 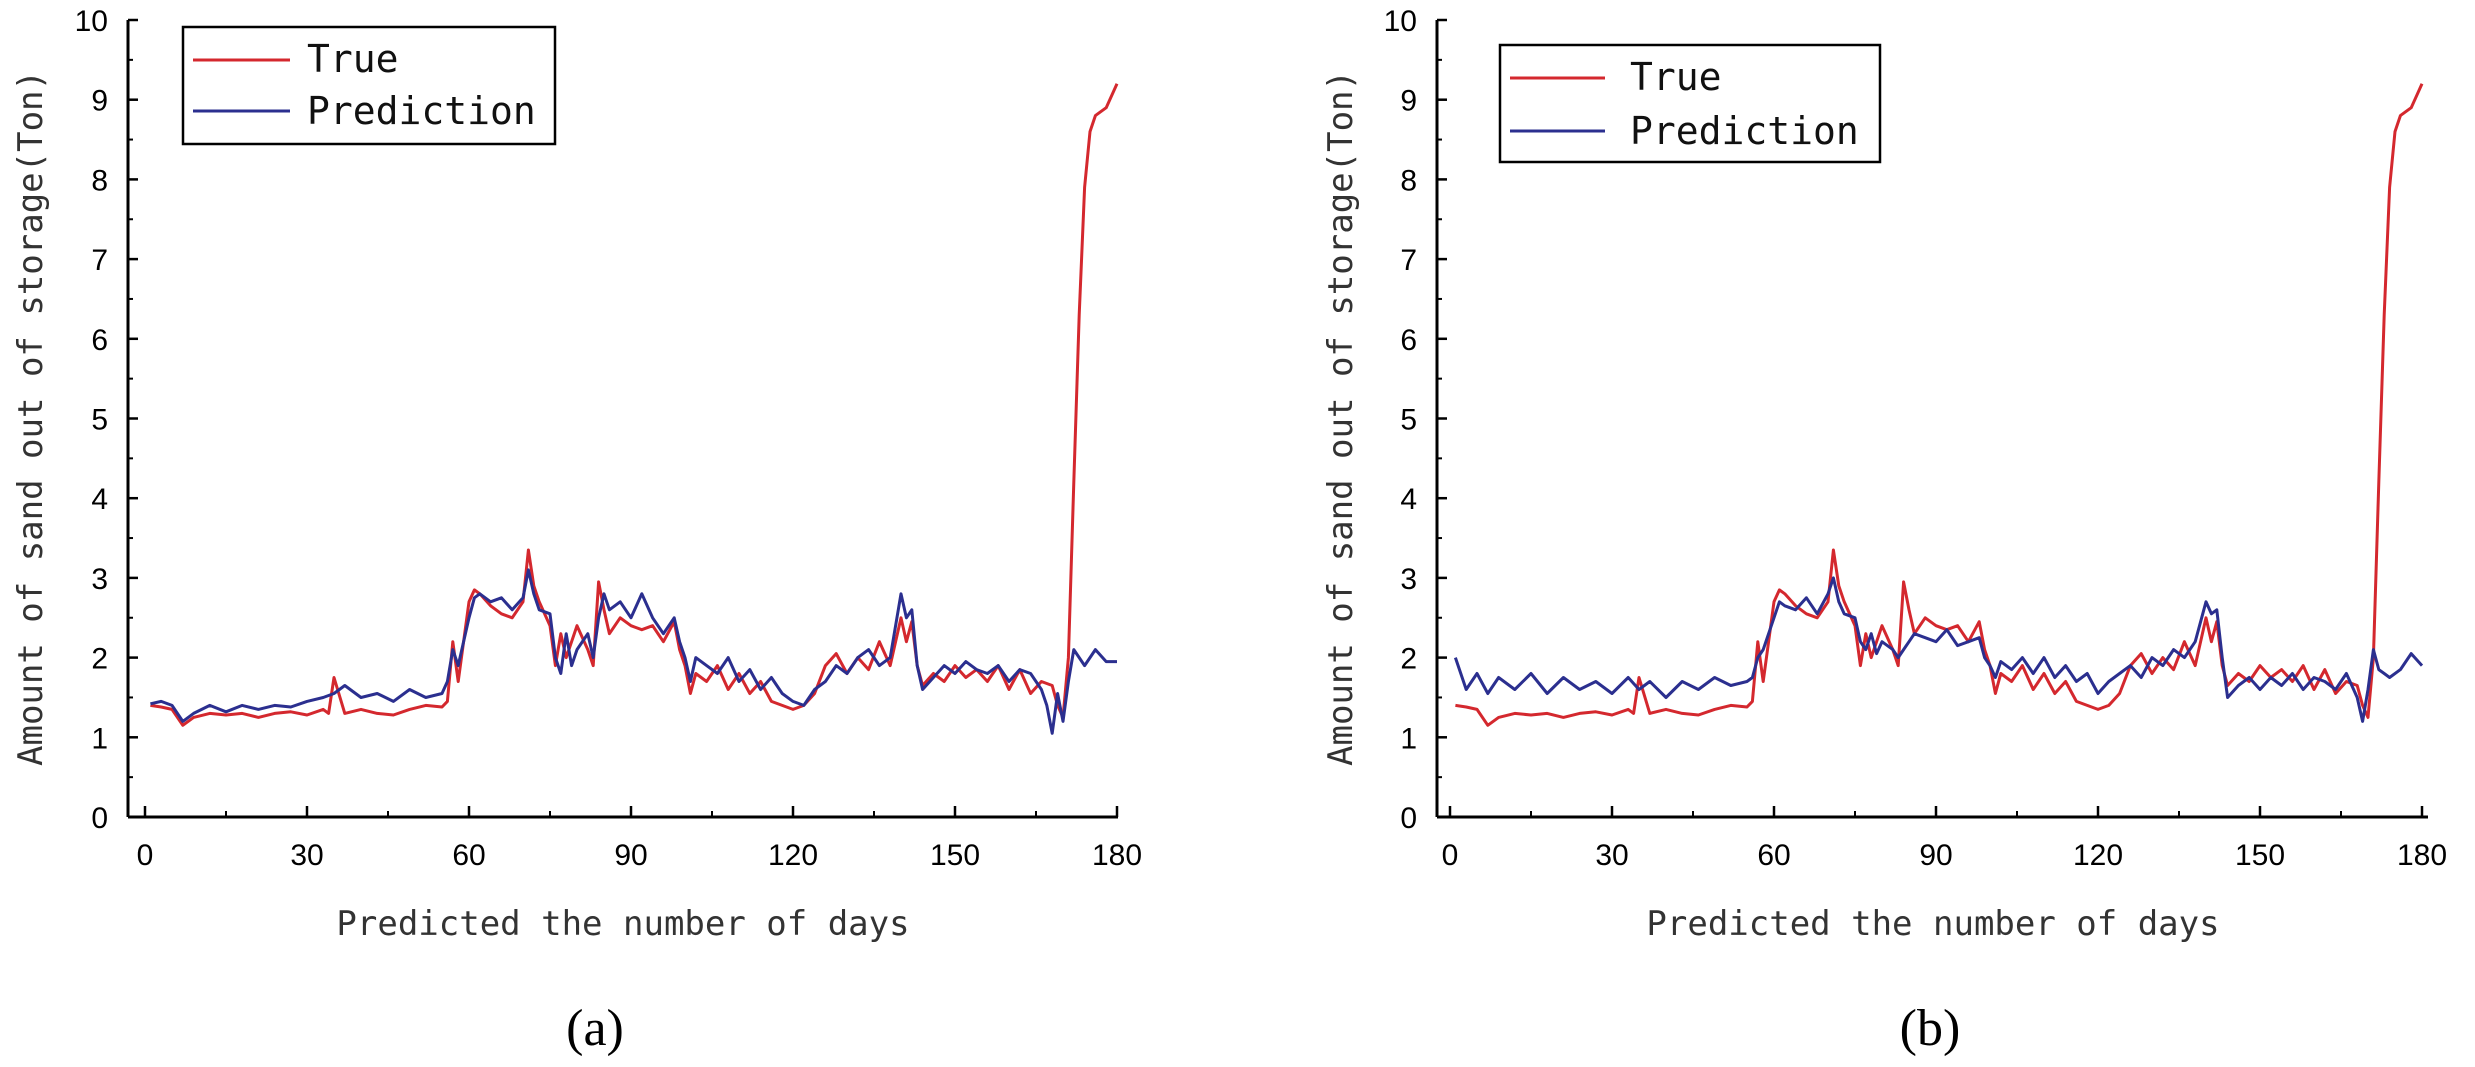 I want to click on panel-label-a: (a), so click(x=595, y=1028).